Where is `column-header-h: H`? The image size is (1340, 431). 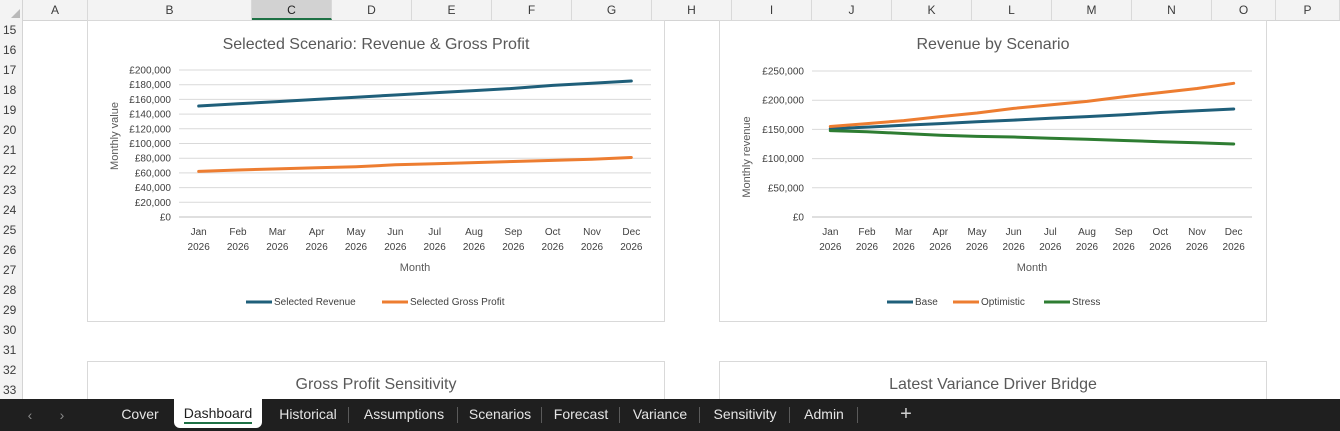 column-header-h: H is located at coordinates (692, 10).